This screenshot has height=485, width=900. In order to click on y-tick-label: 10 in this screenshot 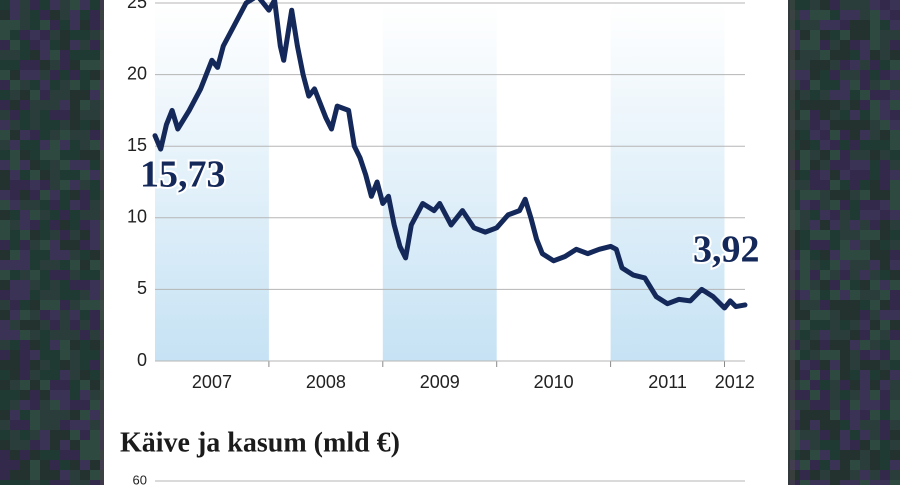, I will do `click(137, 217)`.